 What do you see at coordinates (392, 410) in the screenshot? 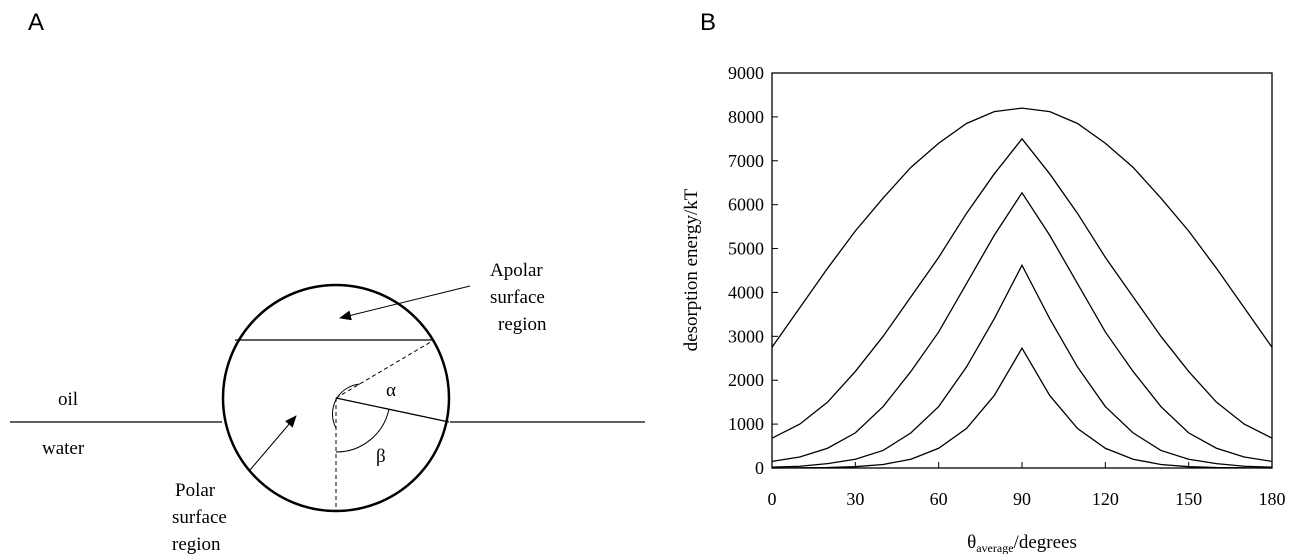
I see `radius` at bounding box center [392, 410].